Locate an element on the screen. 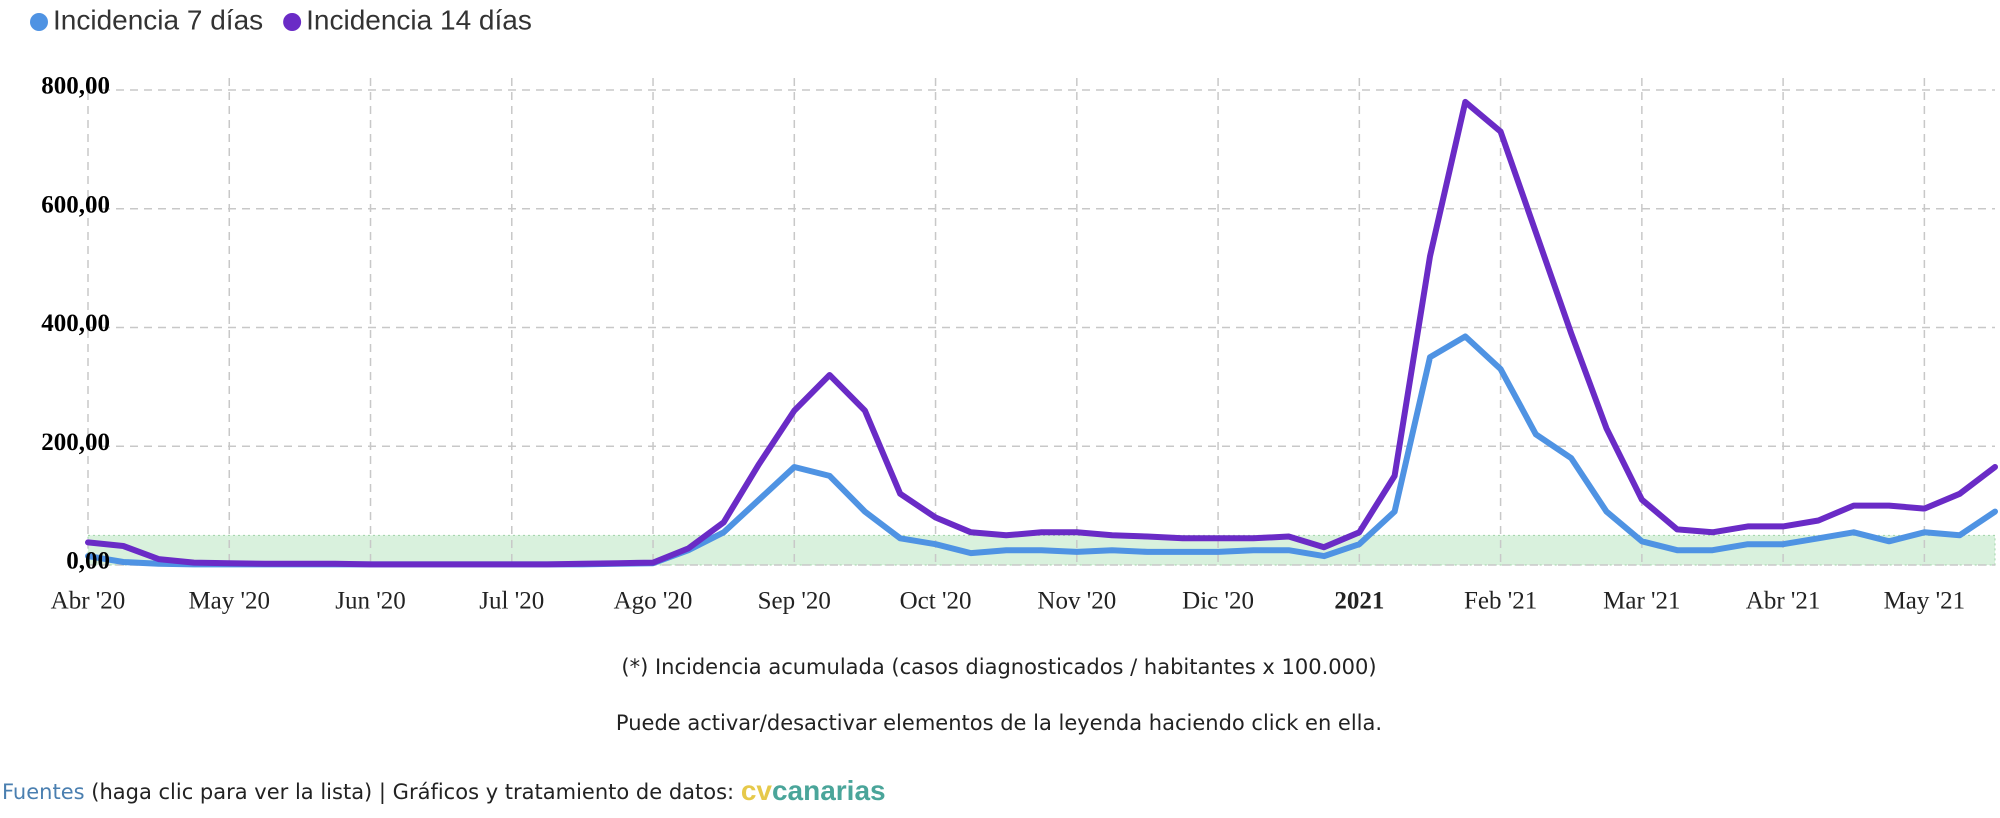  y-tick-label: 0,00 is located at coordinates (88, 561).